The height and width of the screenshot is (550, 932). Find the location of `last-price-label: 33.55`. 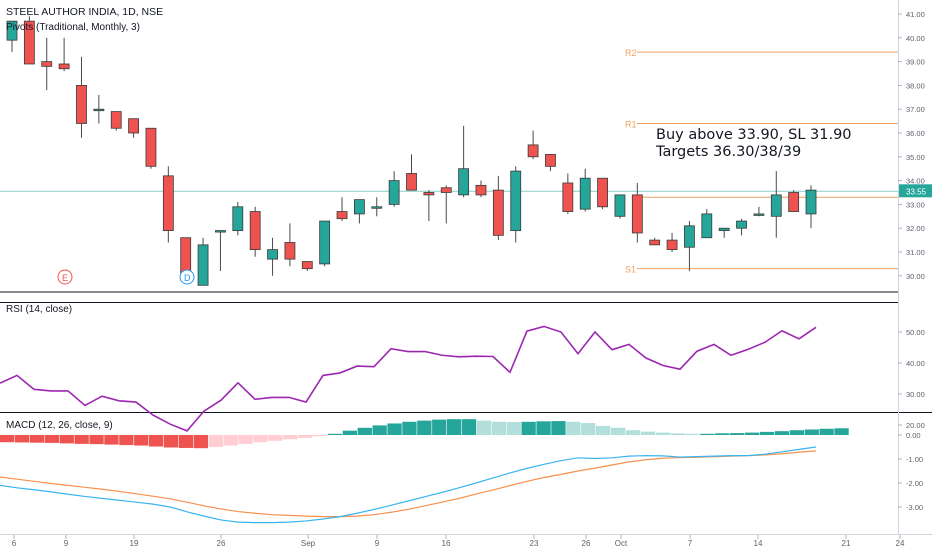

last-price-label: 33.55 is located at coordinates (916, 191).